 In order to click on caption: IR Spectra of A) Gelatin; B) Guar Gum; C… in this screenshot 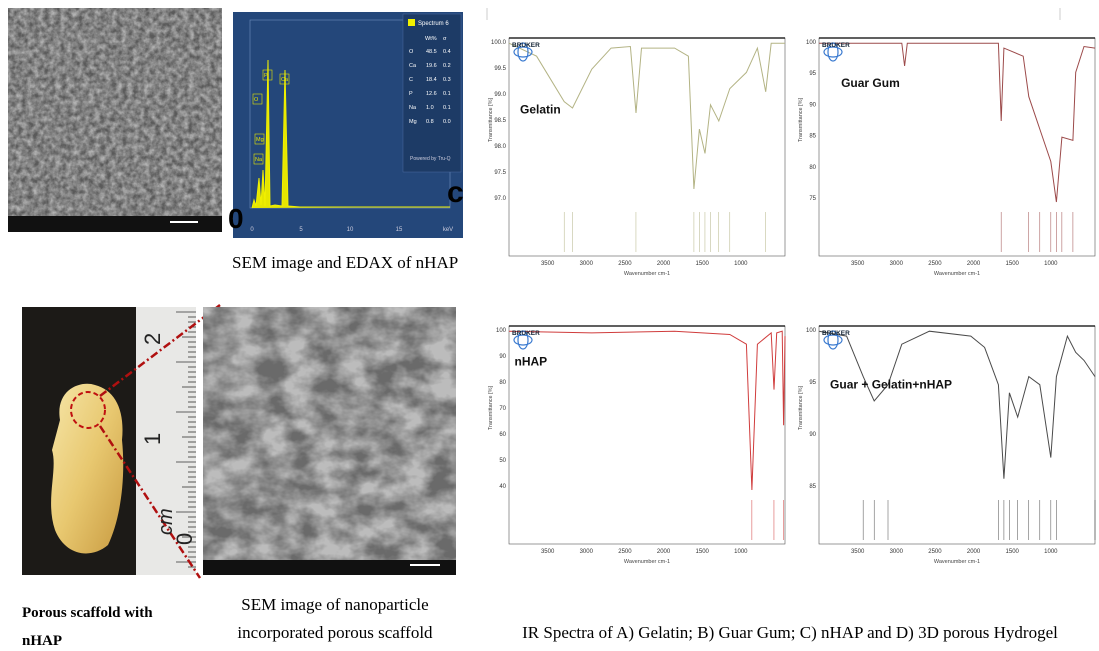, I will do `click(790, 632)`.